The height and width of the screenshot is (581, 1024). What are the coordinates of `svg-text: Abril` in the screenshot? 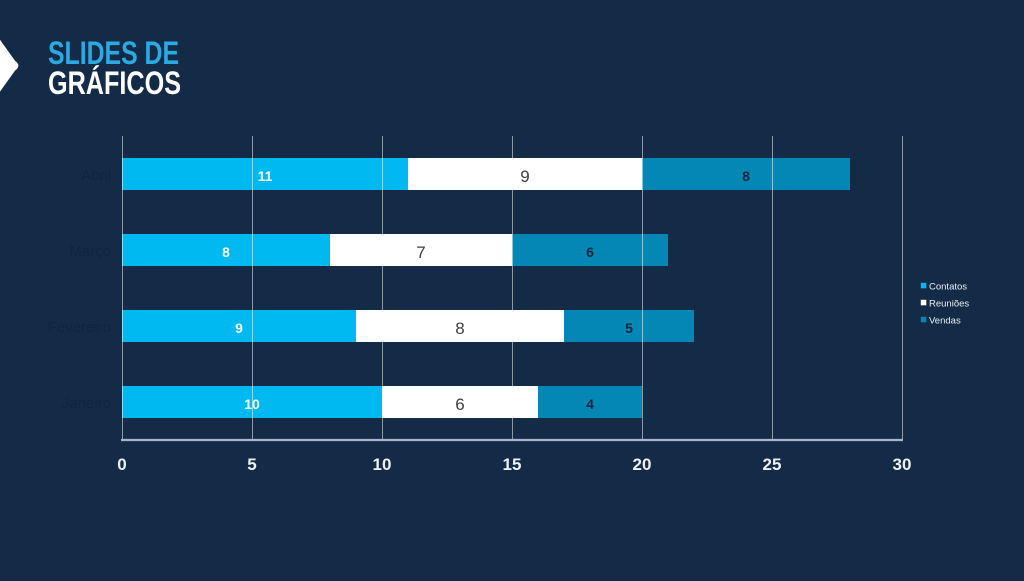 It's located at (96, 175).